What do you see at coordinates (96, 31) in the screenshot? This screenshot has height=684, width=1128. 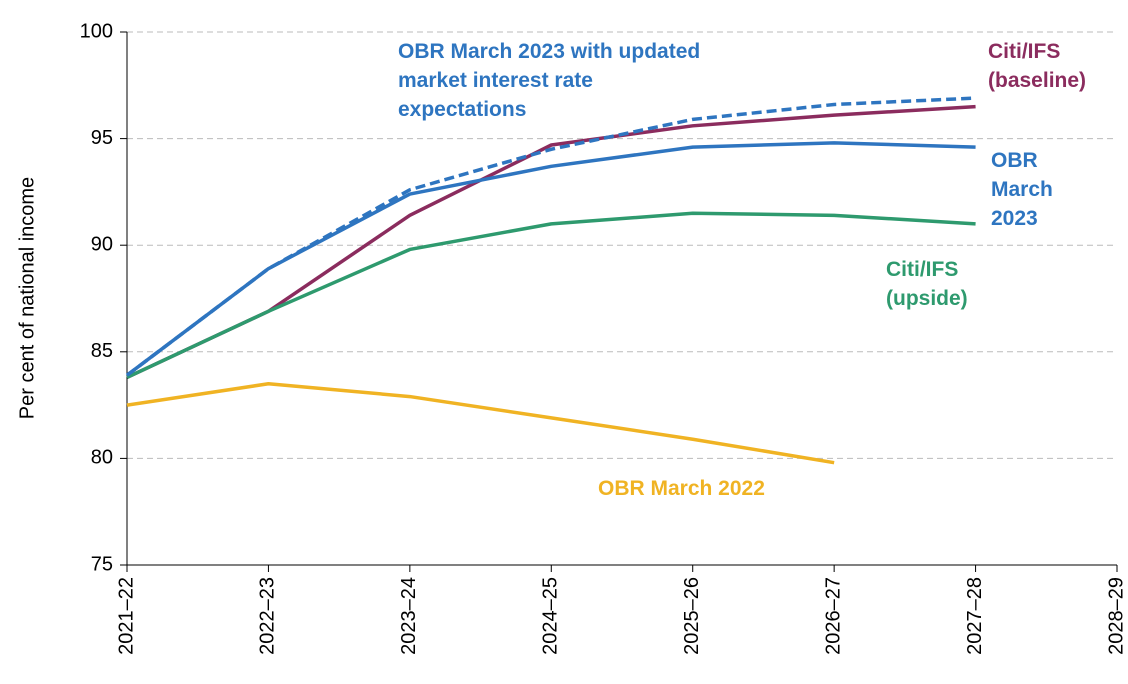 I see `y-tick-label: 100` at bounding box center [96, 31].